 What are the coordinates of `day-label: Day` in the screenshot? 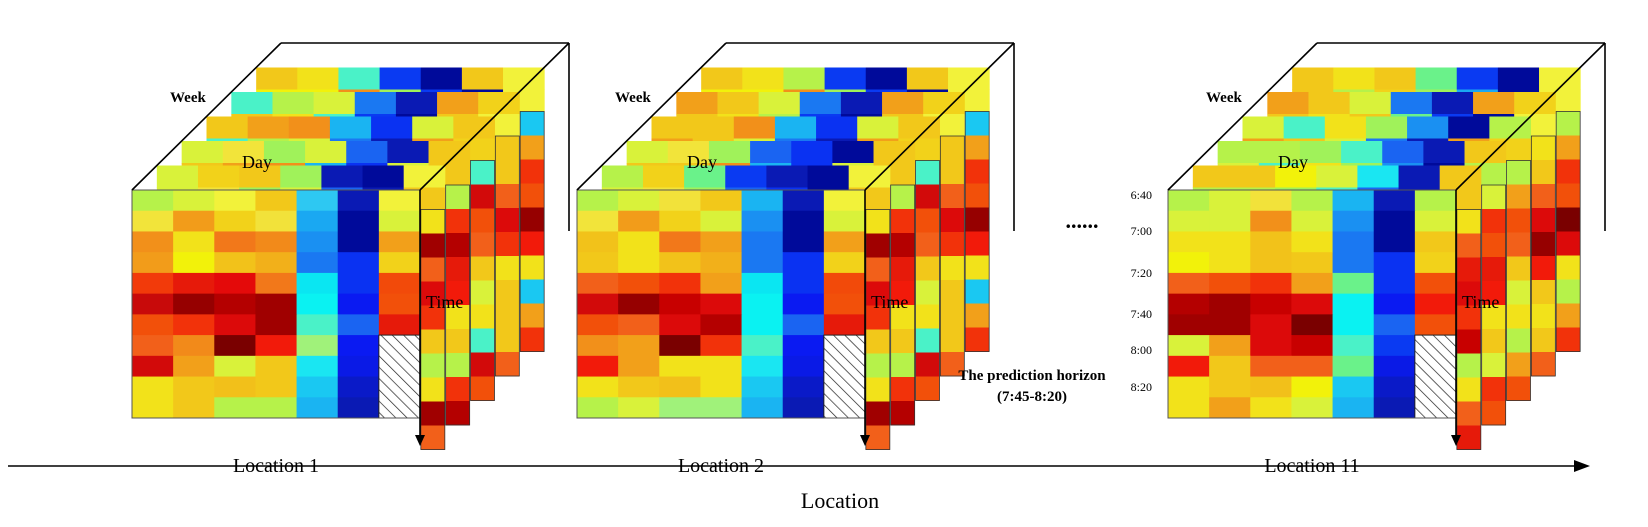 It's located at (1293, 162).